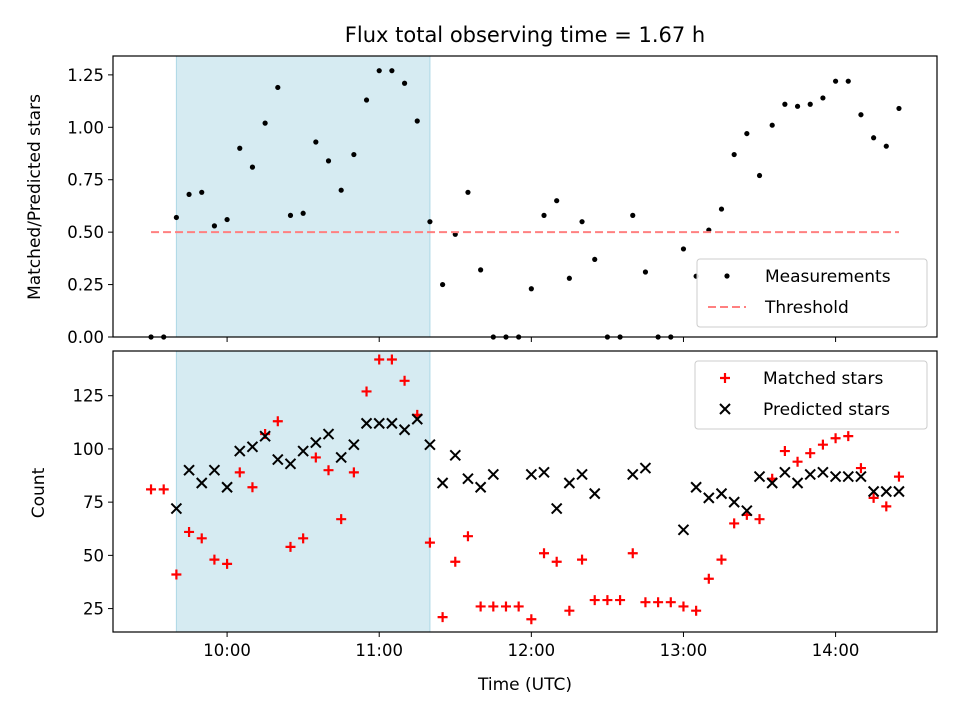 This screenshot has height=720, width=960. Describe the element at coordinates (93, 609) in the screenshot. I see `bottom-y-tick-label: 25` at that location.